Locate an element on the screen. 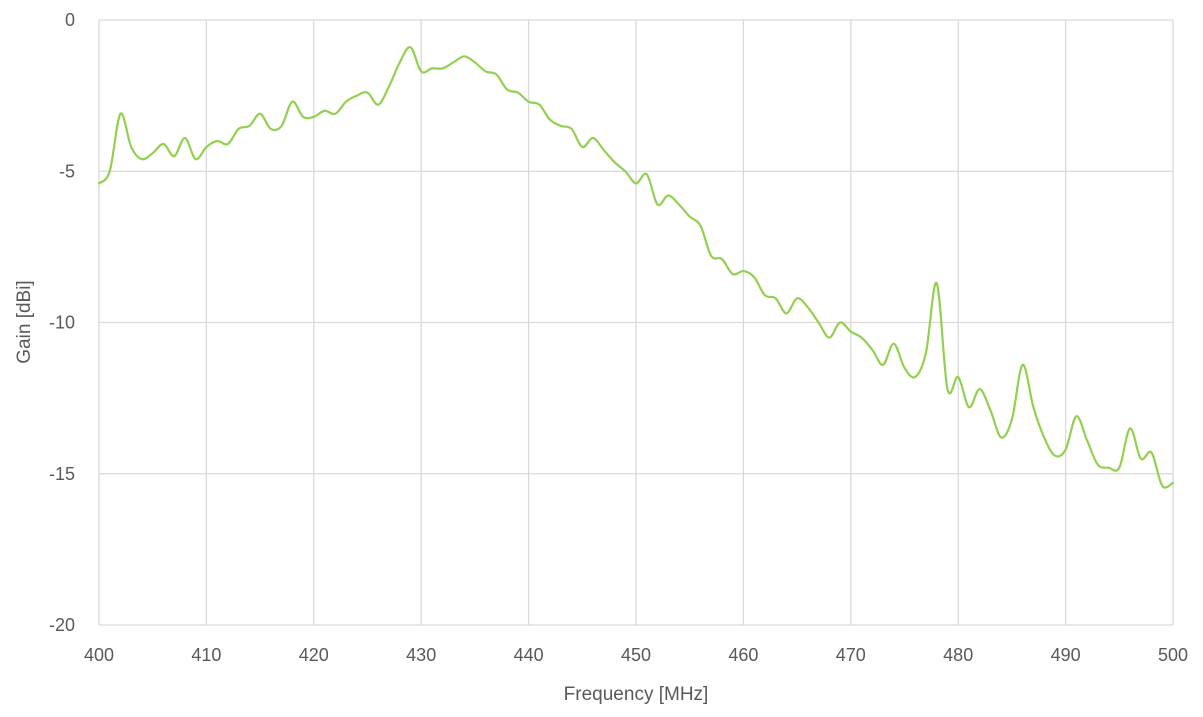 Image resolution: width=1203 pixels, height=717 pixels. y-axis-title: Gain [dBi] is located at coordinates (24, 321).